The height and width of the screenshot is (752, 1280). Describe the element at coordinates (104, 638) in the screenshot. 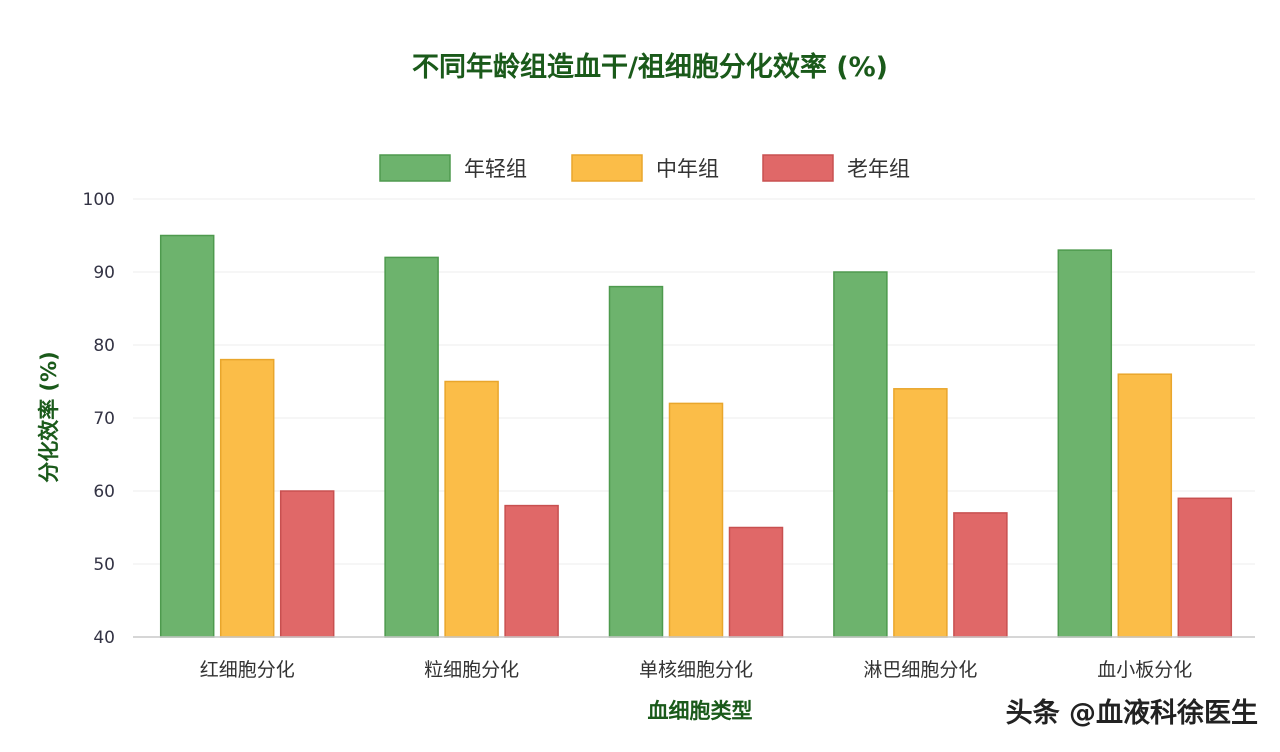

I see `y-tick-label: 40` at that location.